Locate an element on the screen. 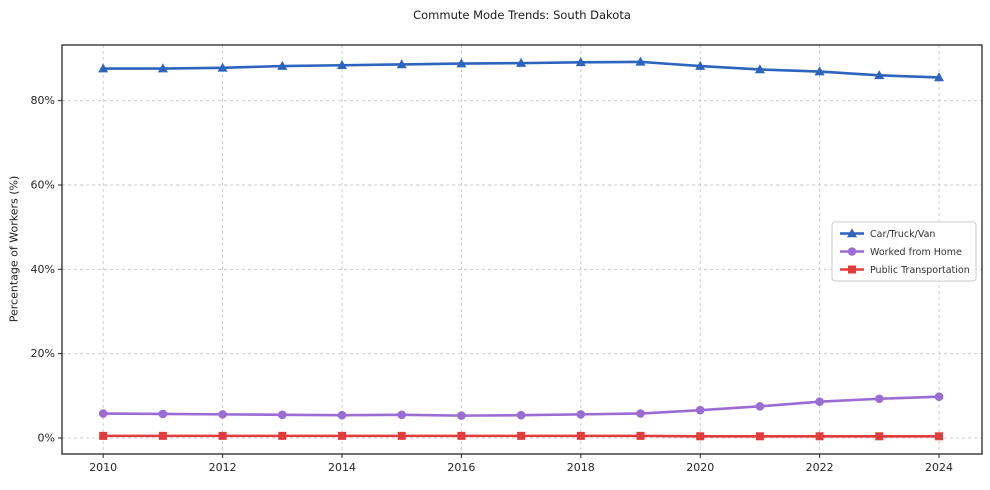  marker-car-truck-van-2015 is located at coordinates (401, 64).